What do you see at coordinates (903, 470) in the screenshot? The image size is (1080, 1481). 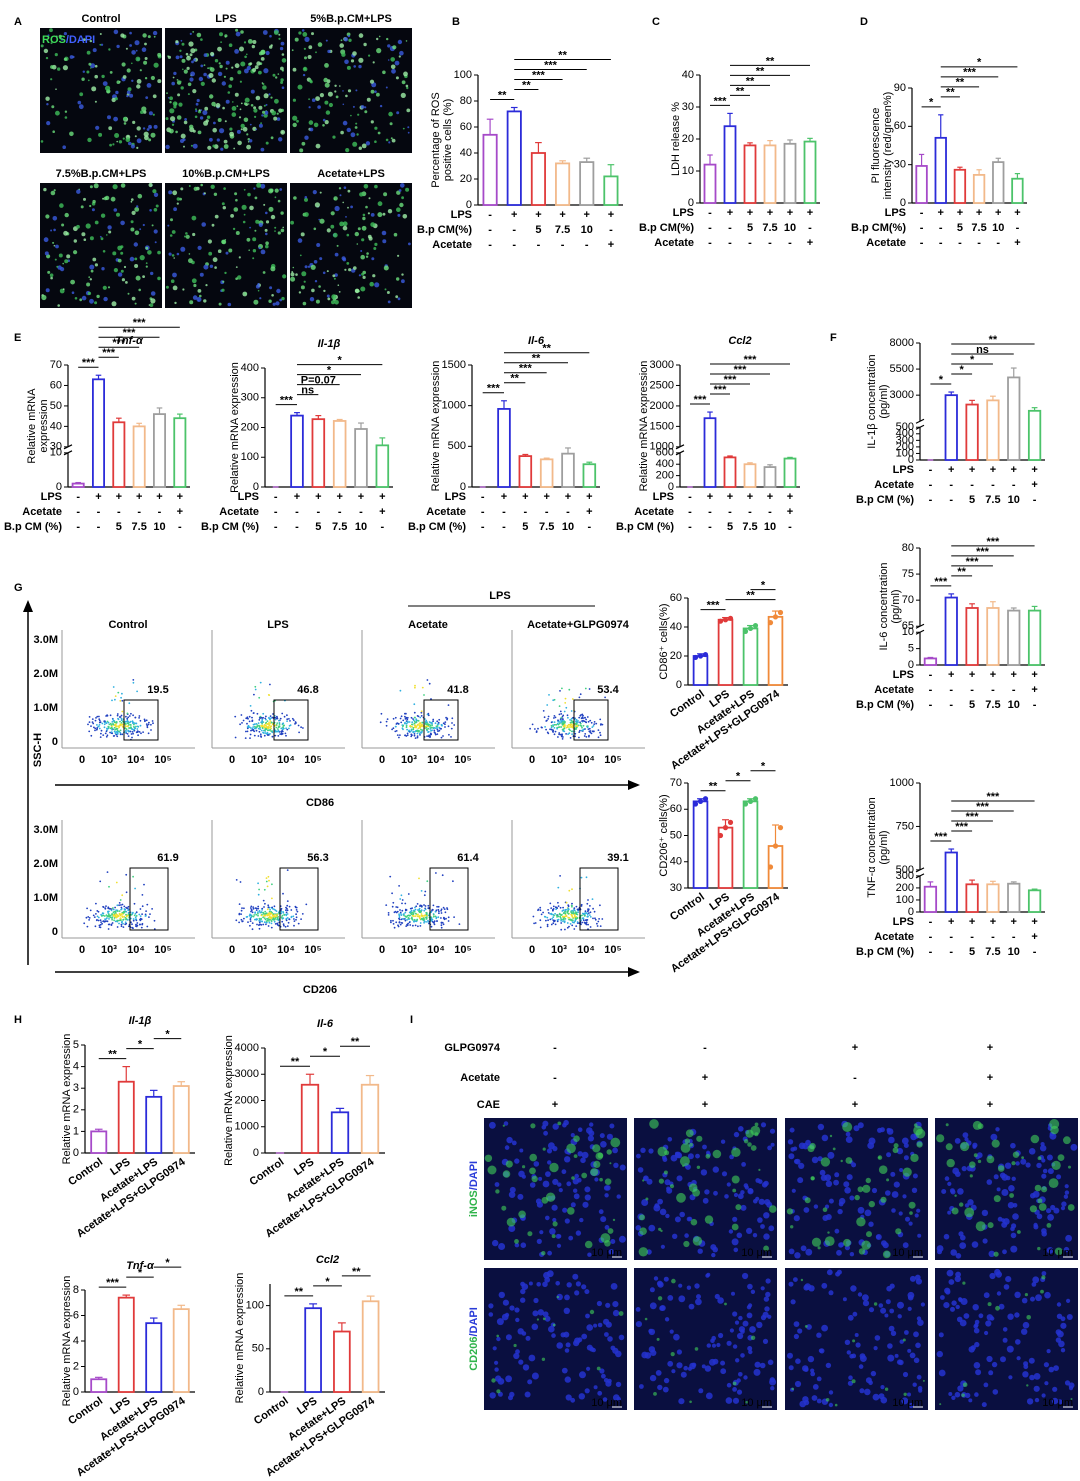 I see `condition-label: LPS` at bounding box center [903, 470].